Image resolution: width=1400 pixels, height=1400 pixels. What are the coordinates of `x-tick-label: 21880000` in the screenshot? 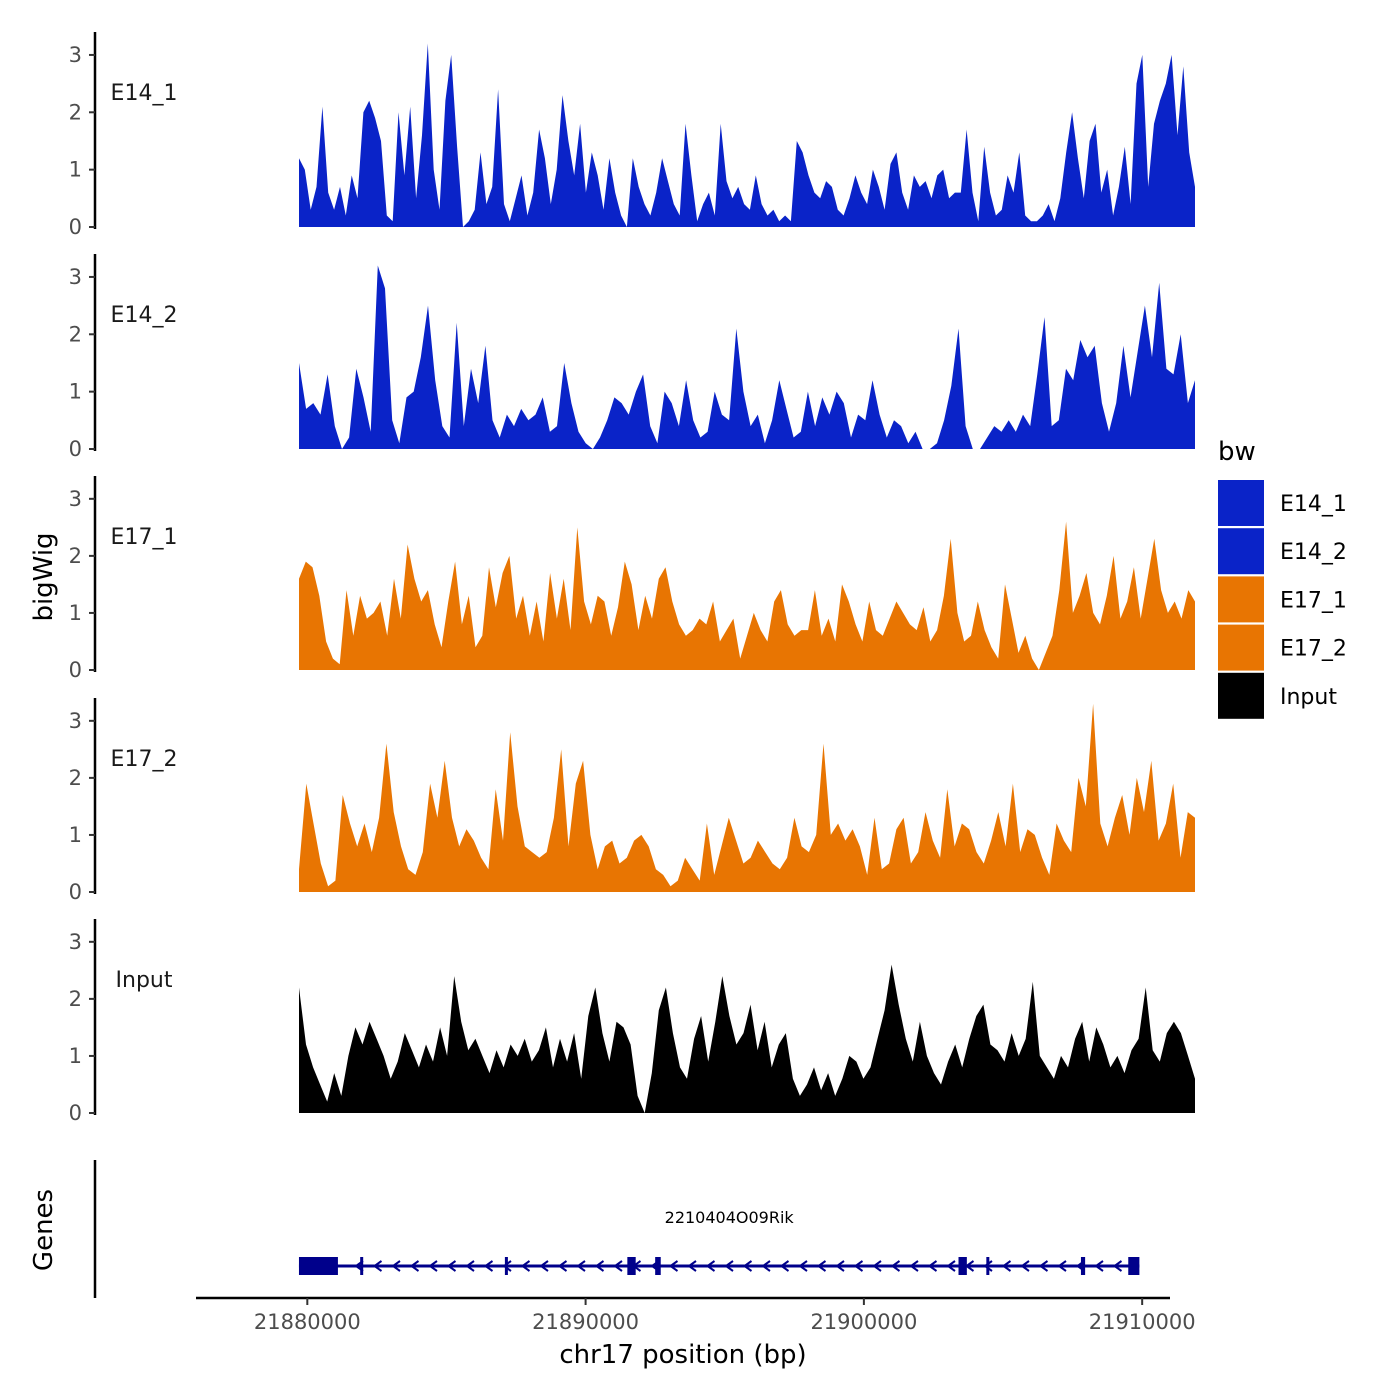 It's located at (307, 1322).